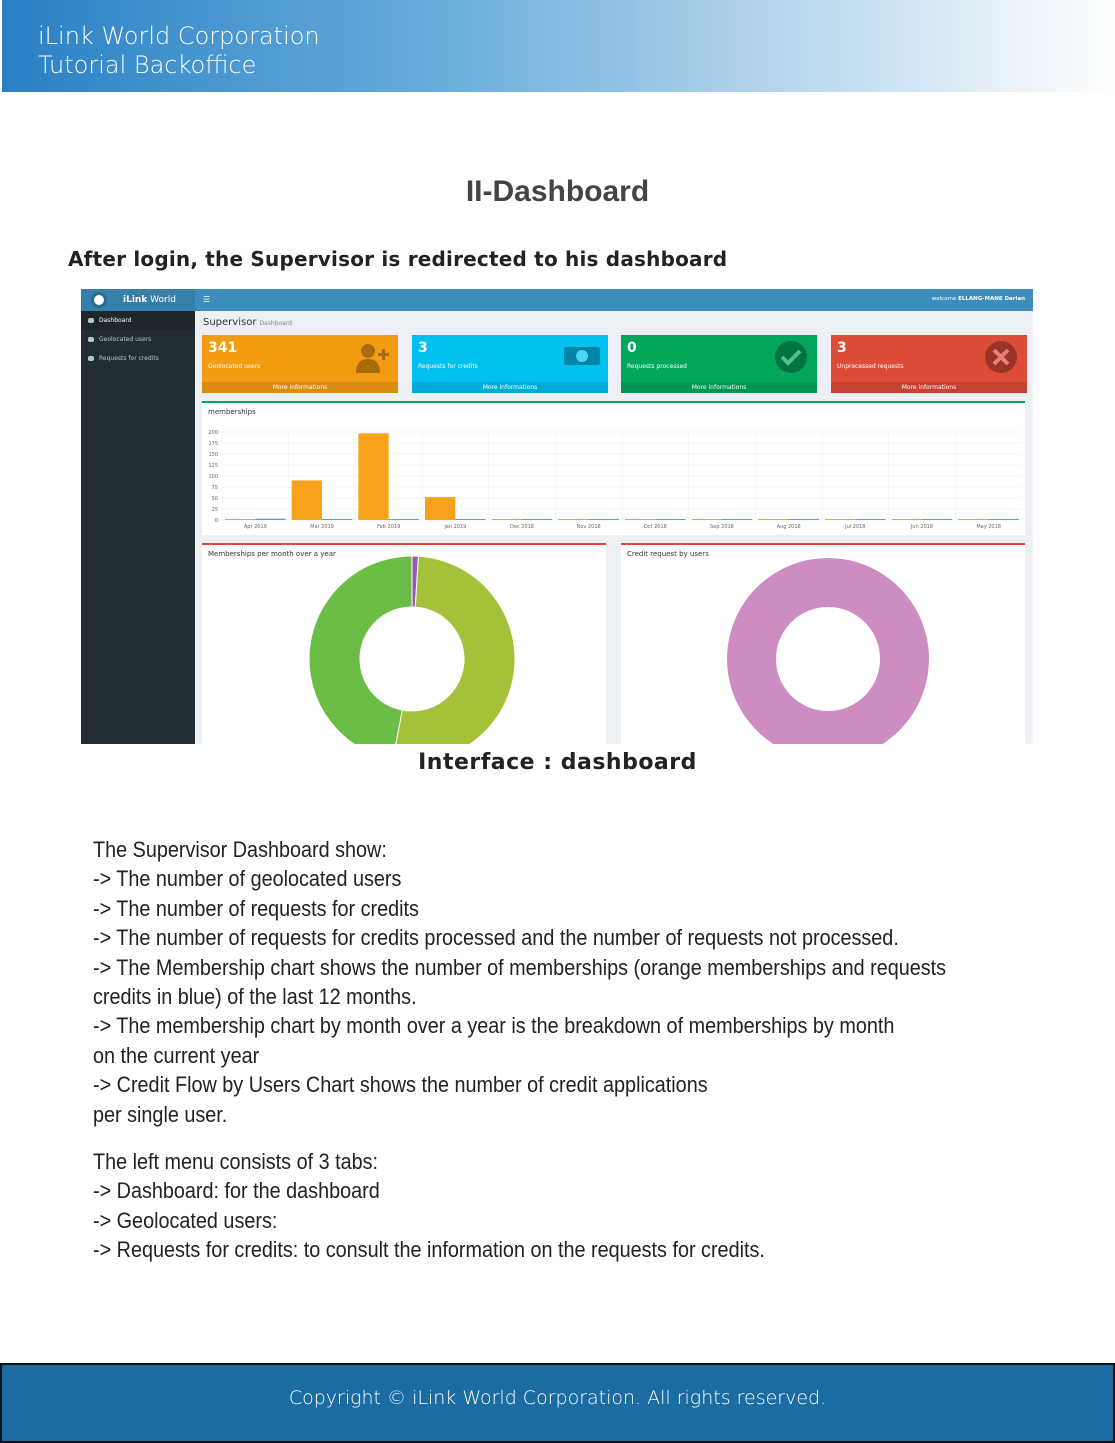 The width and height of the screenshot is (1115, 1443). I want to click on stat-label: Requests processed, so click(657, 366).